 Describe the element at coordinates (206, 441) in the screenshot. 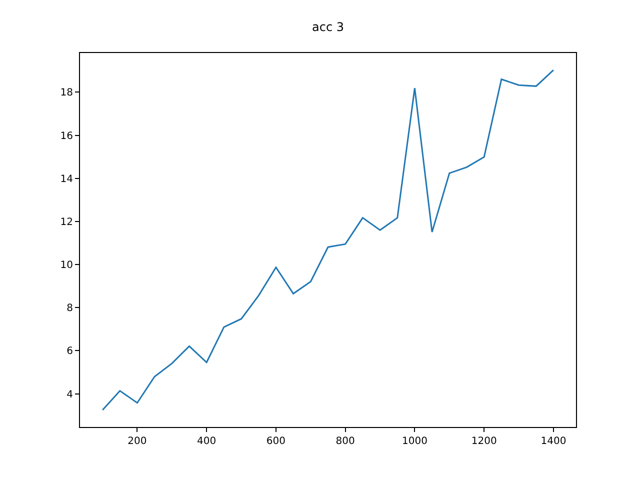

I see `x-tick-label: 400` at that location.